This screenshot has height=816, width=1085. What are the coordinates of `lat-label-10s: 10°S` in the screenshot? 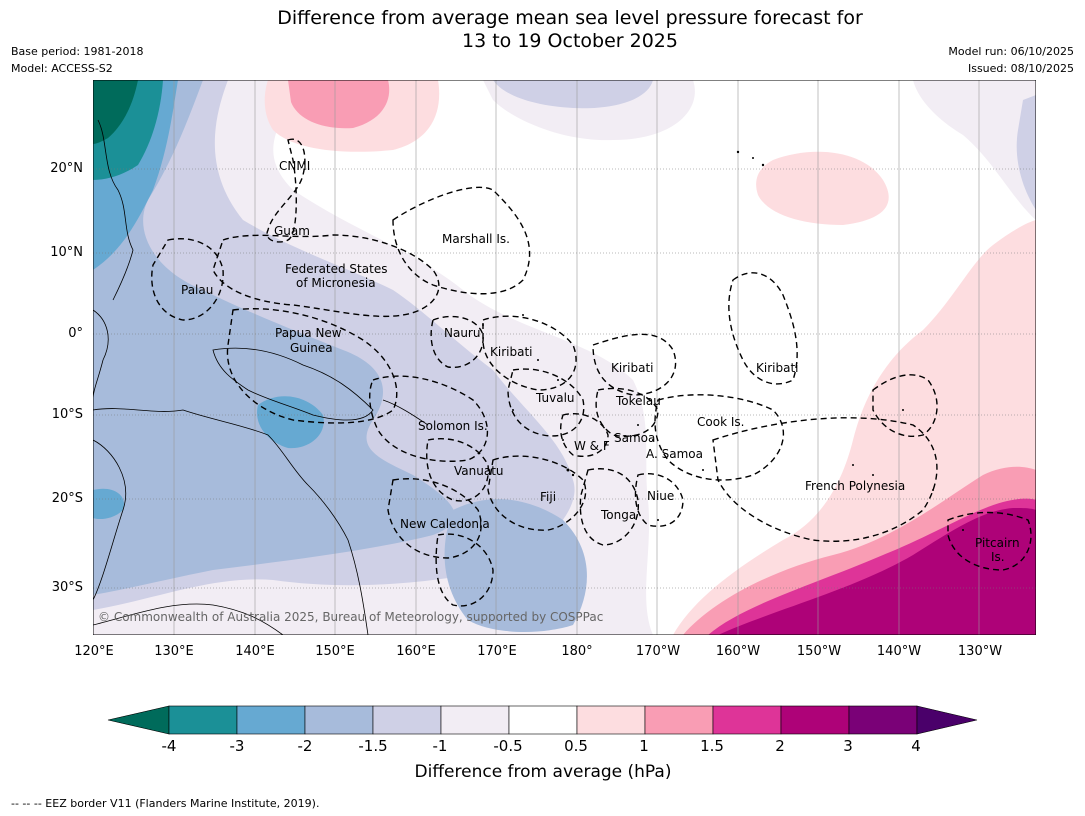 It's located at (67, 414).